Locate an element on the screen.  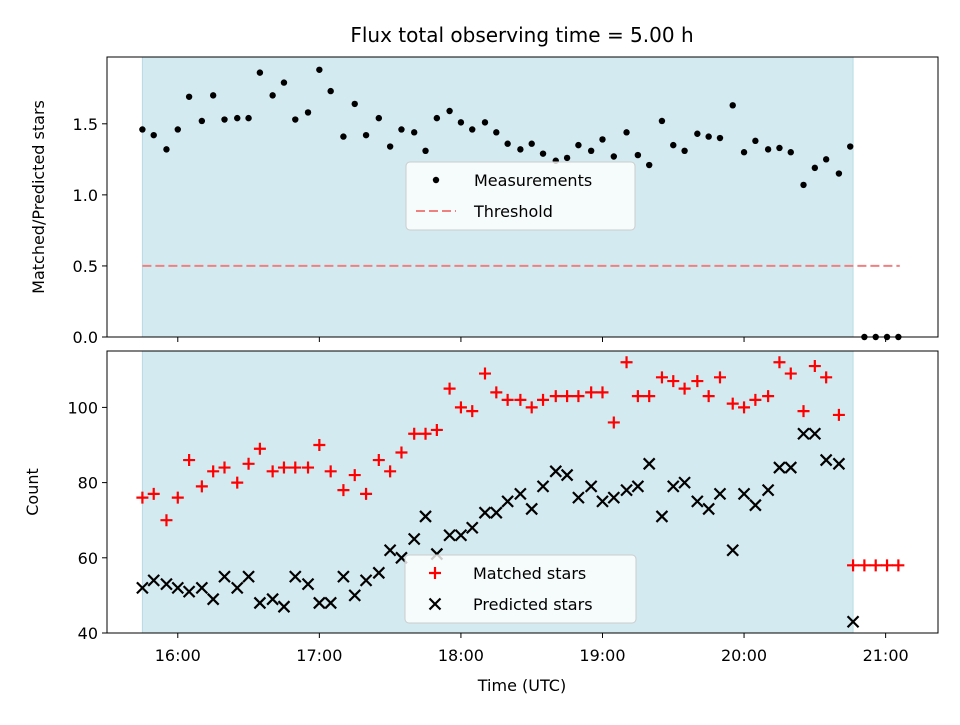
legend-label: Threshold is located at coordinates (513, 211).